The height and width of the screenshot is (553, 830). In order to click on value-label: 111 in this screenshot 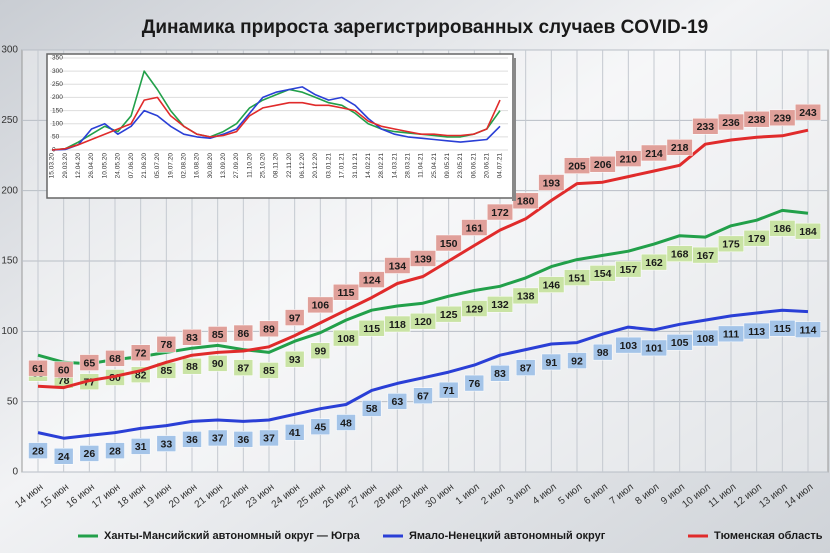, I will do `click(731, 335)`.